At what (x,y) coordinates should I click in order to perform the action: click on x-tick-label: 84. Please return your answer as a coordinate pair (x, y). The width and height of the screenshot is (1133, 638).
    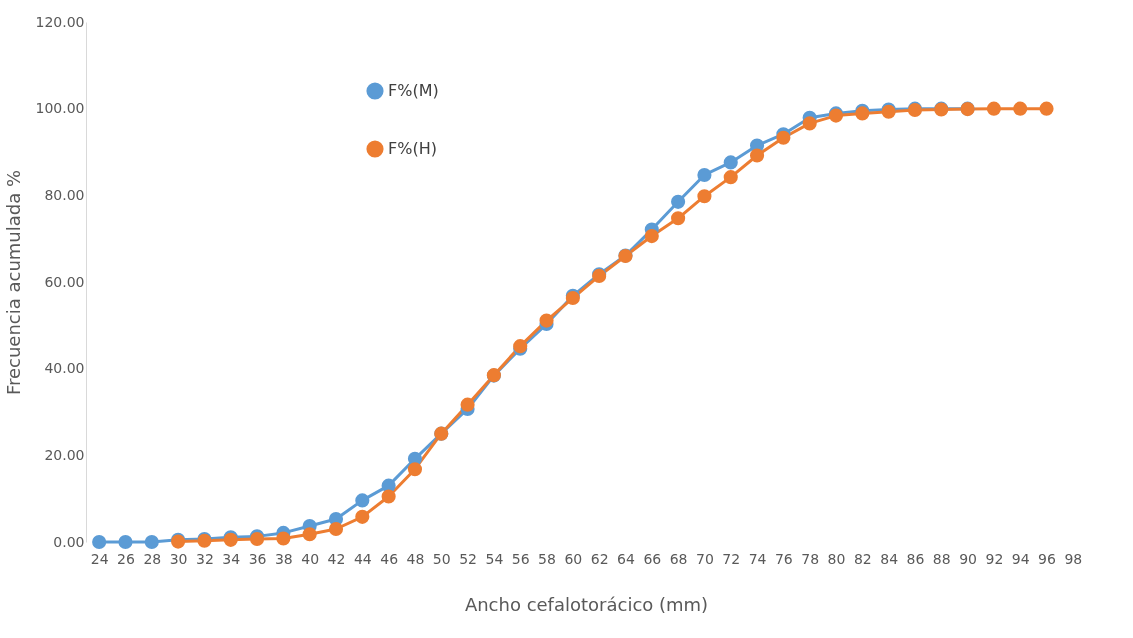
    Looking at the image, I should click on (889, 558).